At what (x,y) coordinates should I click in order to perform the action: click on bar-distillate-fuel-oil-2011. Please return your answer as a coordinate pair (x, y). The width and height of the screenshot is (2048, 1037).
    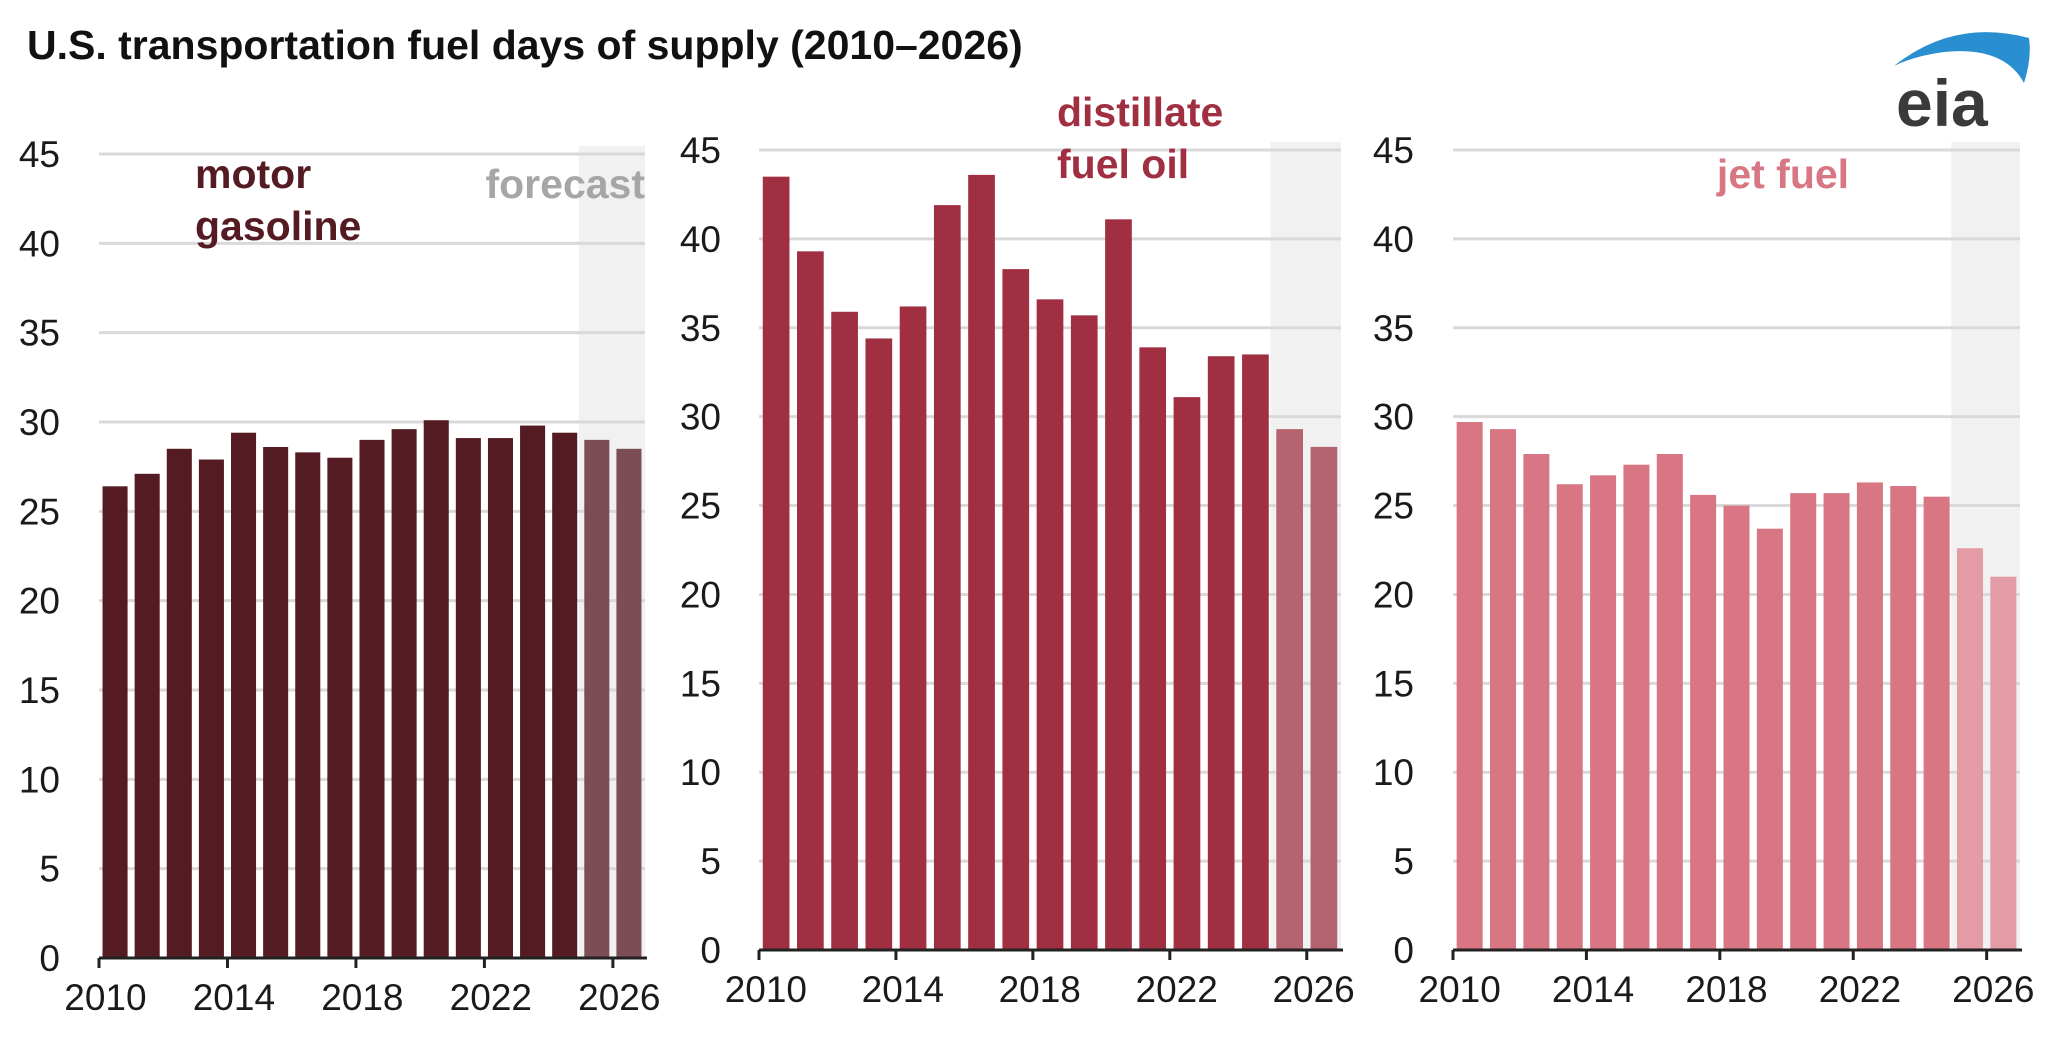
    Looking at the image, I should click on (810, 601).